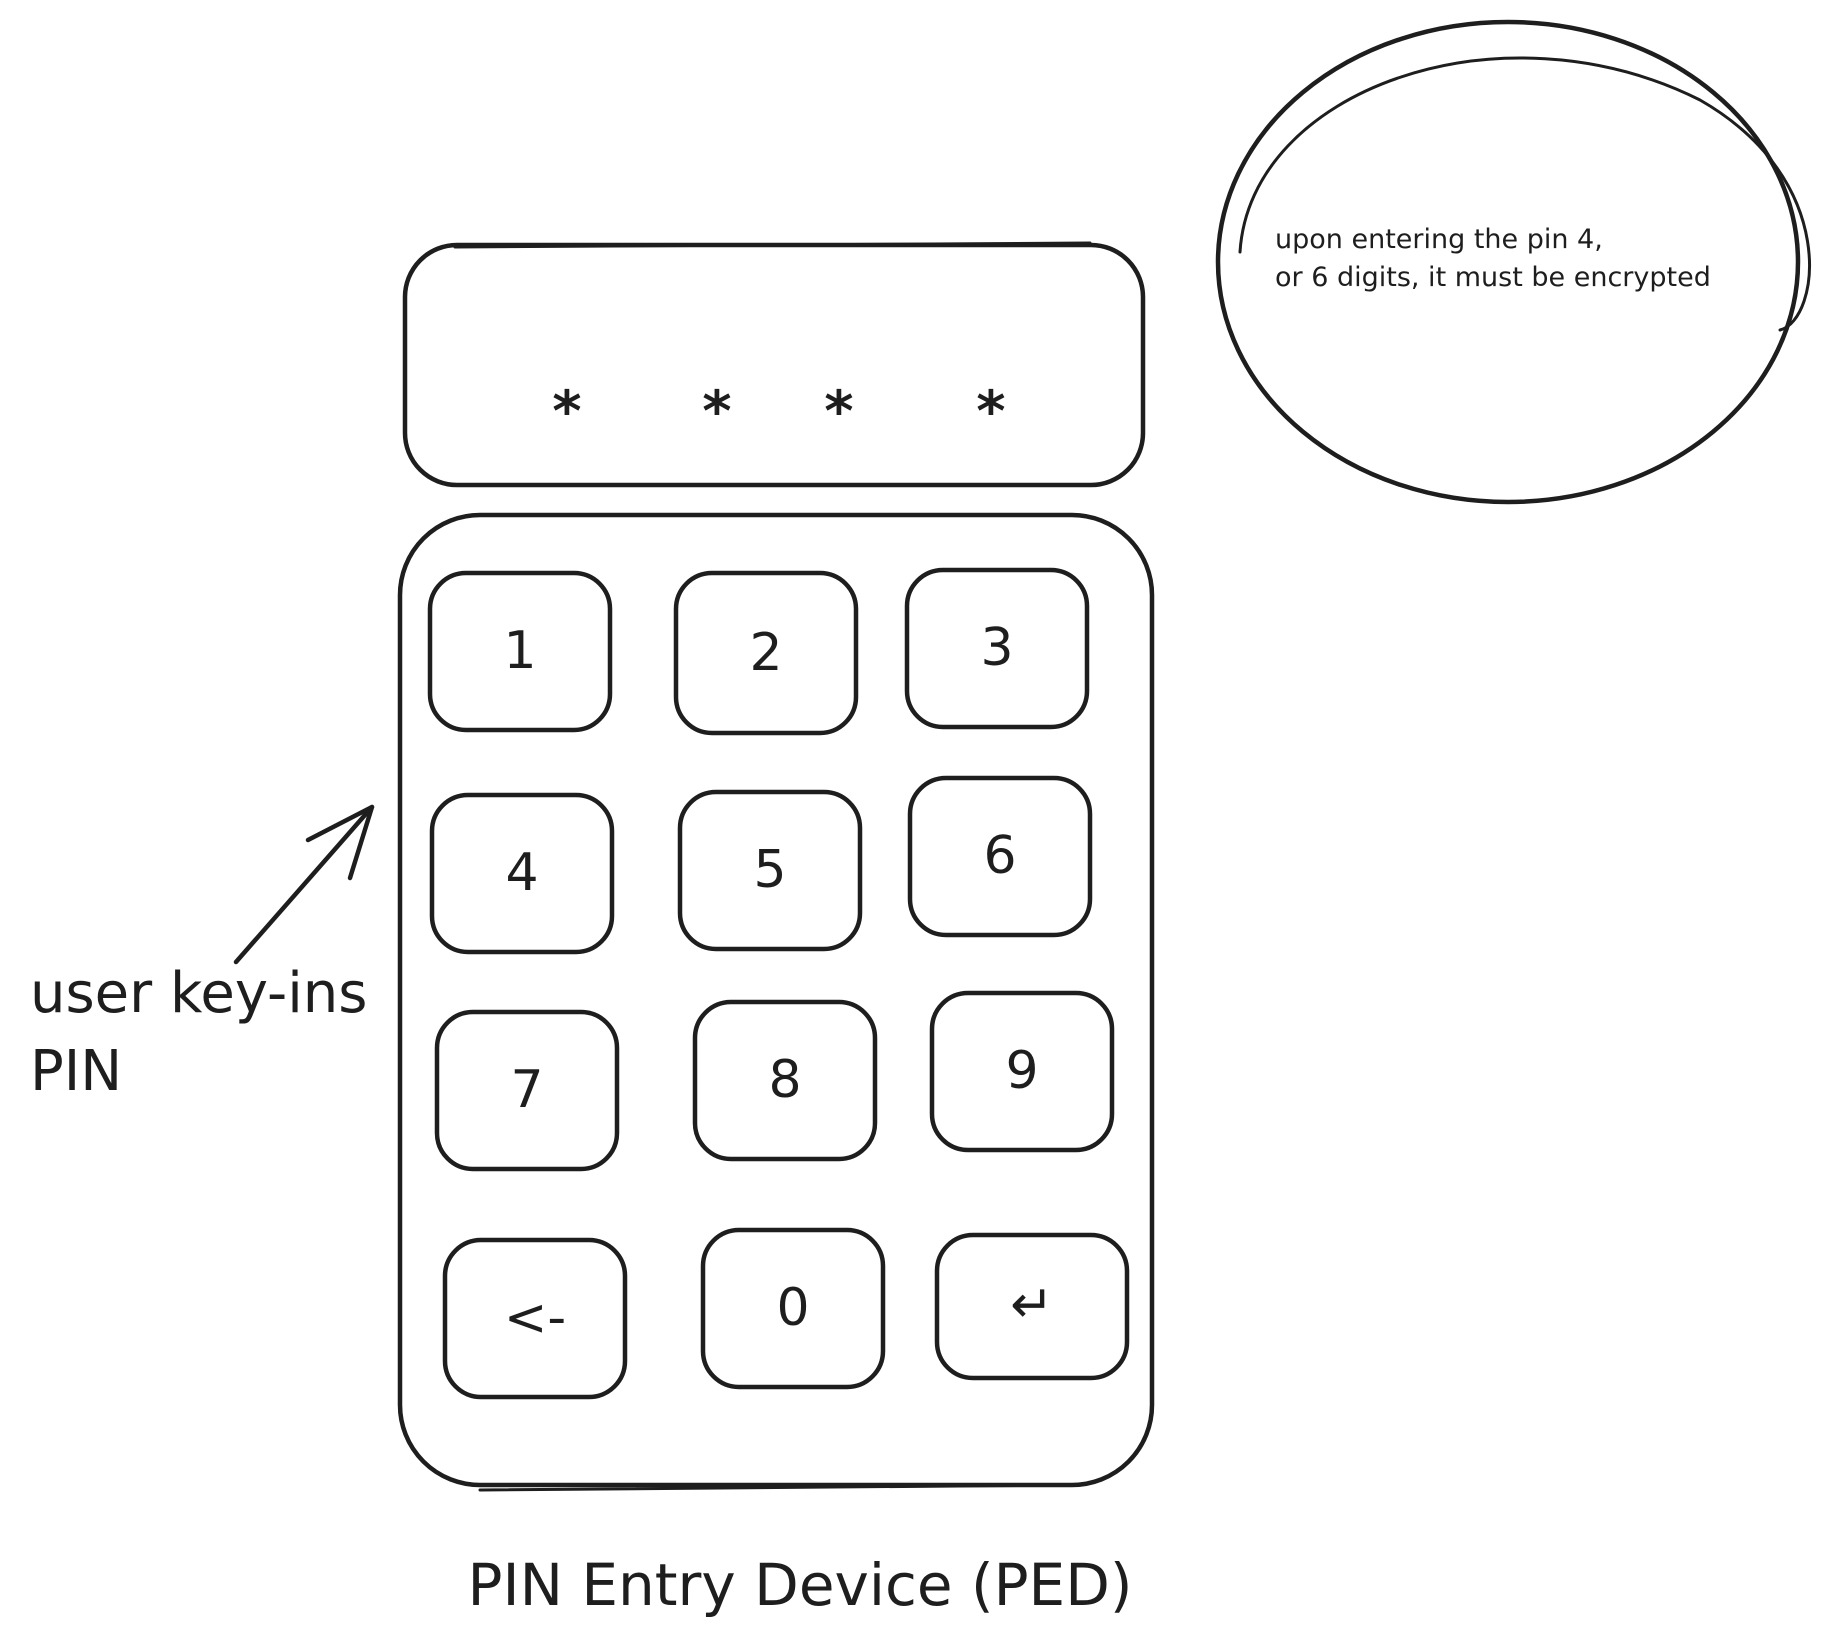  Describe the element at coordinates (777, 1487) in the screenshot. I see `keypad-sketch-line` at that location.